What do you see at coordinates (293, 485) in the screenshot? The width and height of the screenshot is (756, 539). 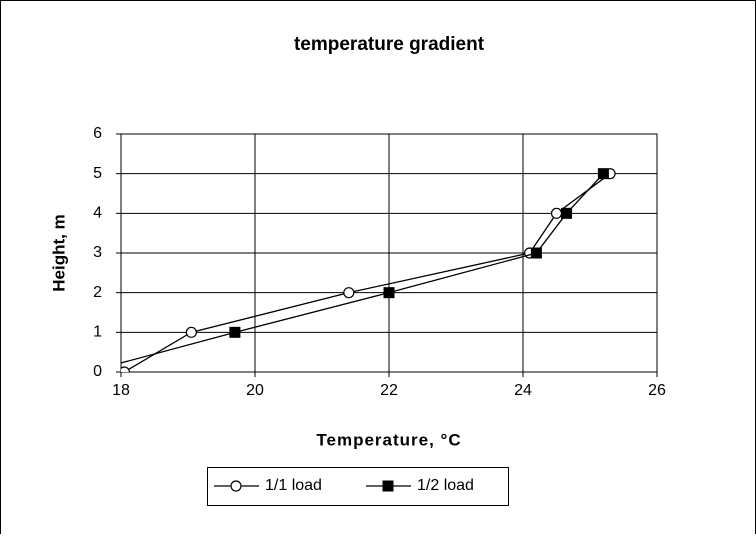 I see `legend-label: 1/1 load` at bounding box center [293, 485].